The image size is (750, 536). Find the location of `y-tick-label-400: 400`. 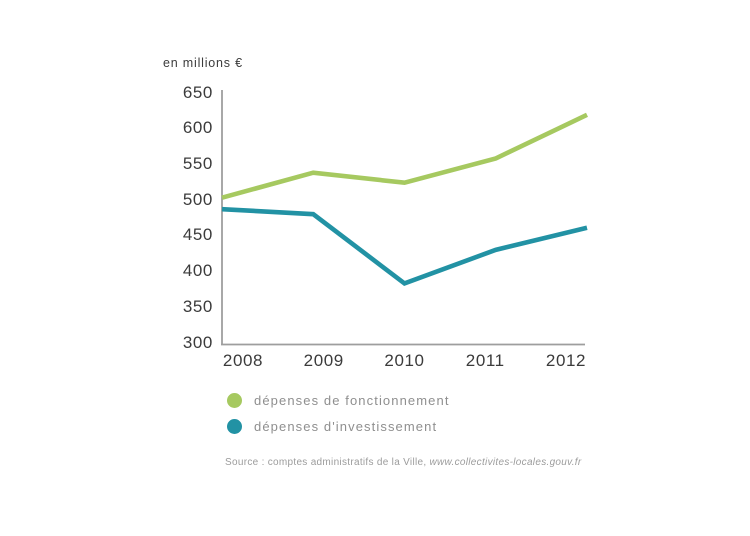

y-tick-label-400: 400 is located at coordinates (197, 271).